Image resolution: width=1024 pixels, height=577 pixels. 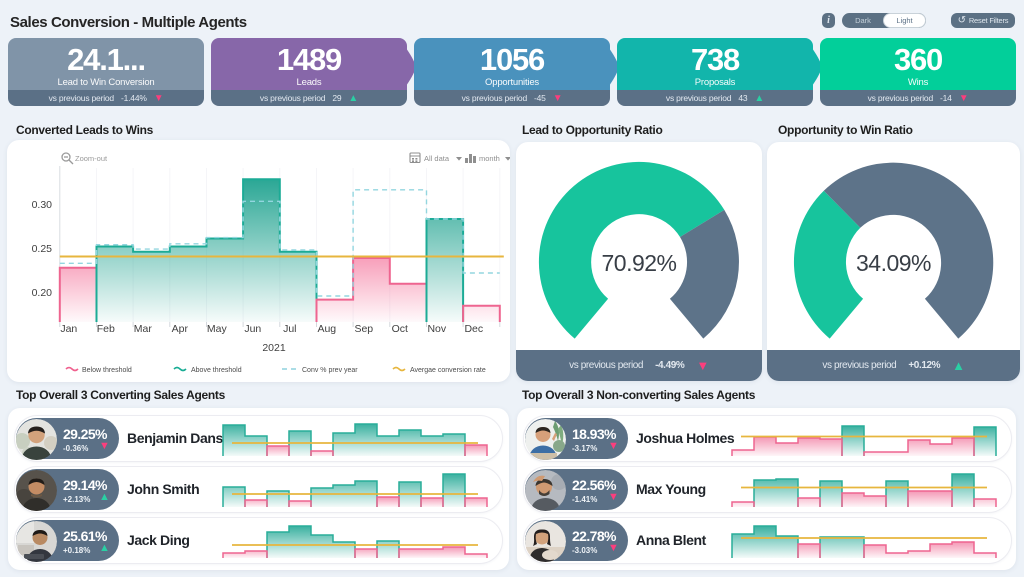 I want to click on svg-text: All data, so click(x=437, y=158).